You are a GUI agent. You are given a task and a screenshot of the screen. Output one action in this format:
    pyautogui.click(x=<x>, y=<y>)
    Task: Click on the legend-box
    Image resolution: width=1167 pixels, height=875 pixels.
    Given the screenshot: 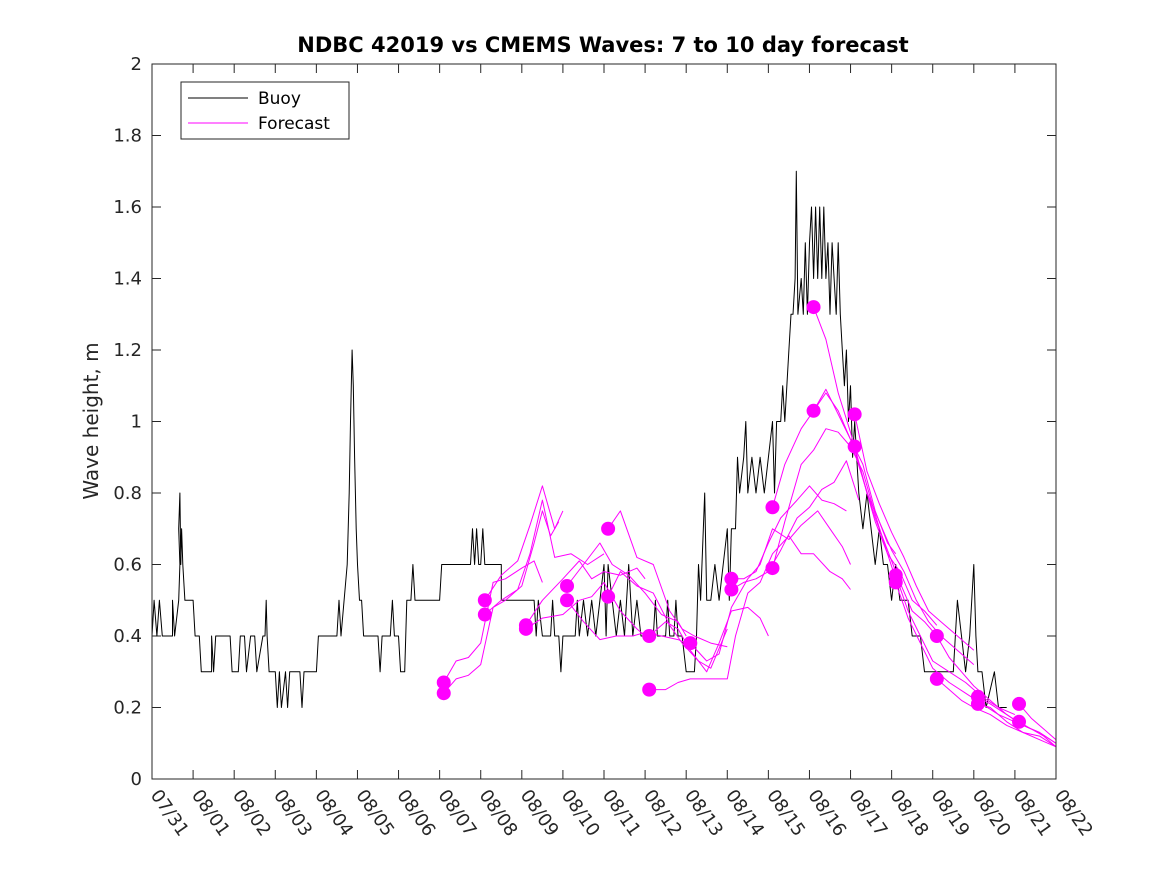 What is the action you would take?
    pyautogui.click(x=265, y=110)
    